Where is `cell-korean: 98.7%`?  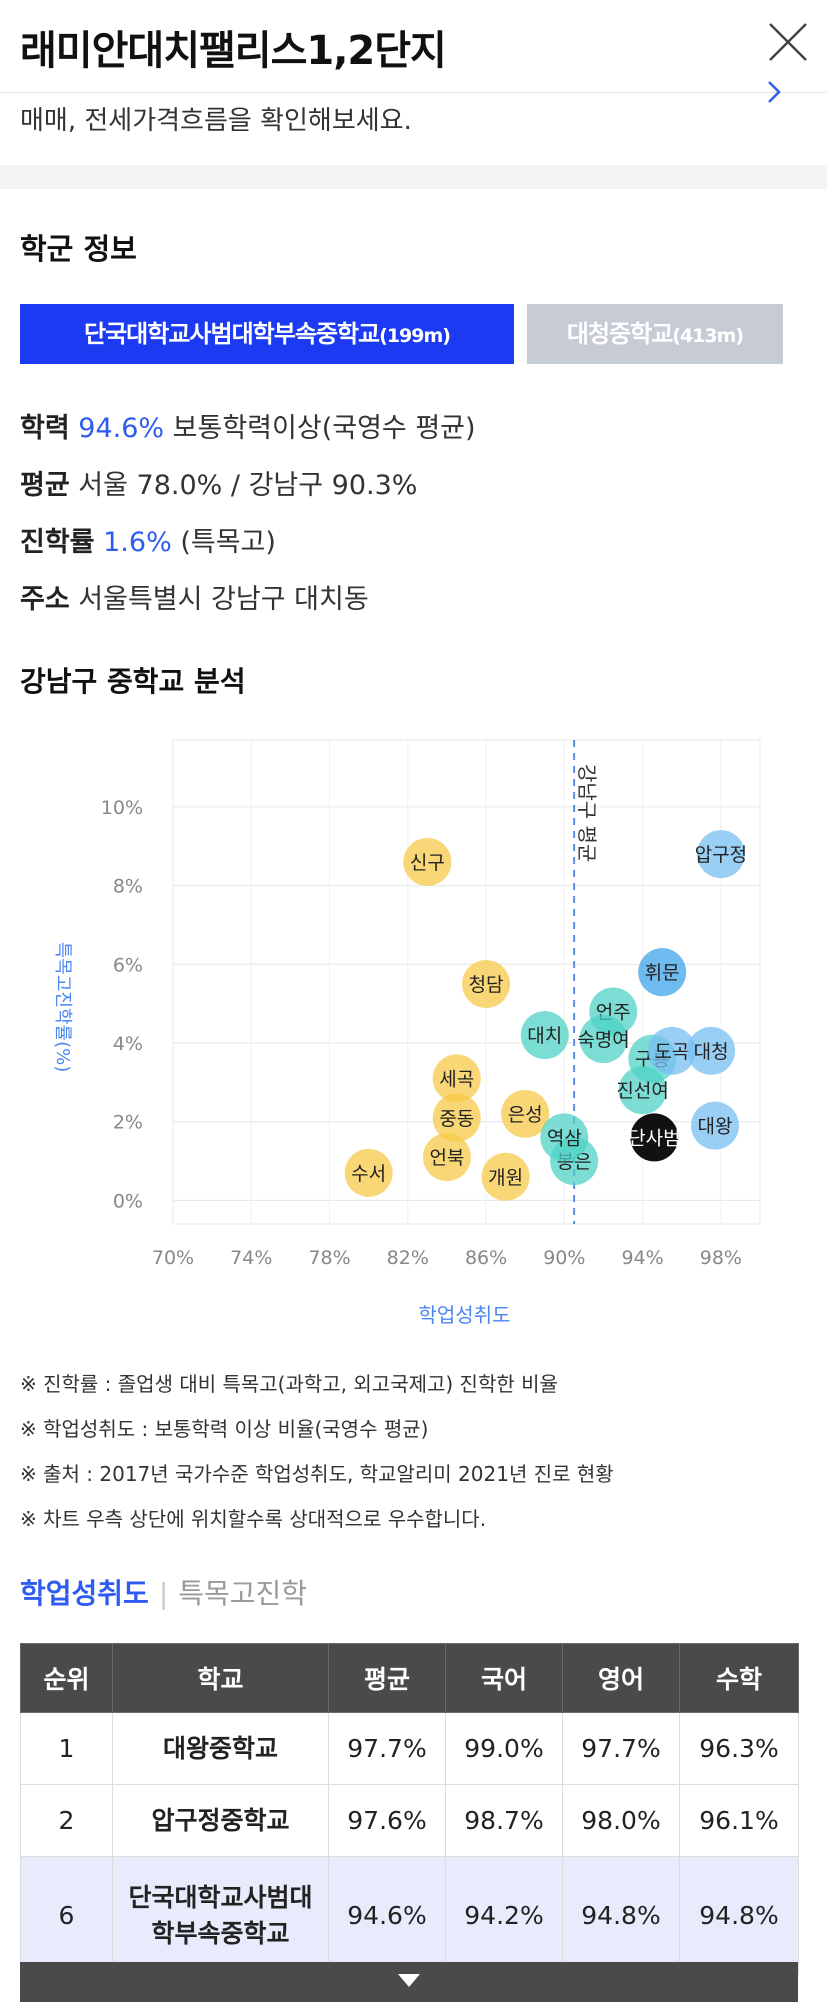
cell-korean: 98.7% is located at coordinates (504, 1820).